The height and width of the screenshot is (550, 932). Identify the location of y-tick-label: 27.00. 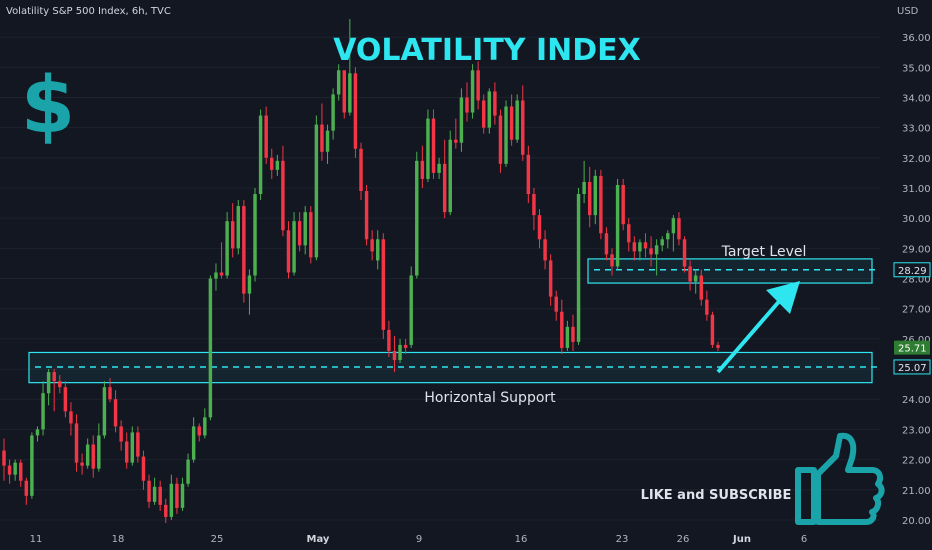
(916, 310).